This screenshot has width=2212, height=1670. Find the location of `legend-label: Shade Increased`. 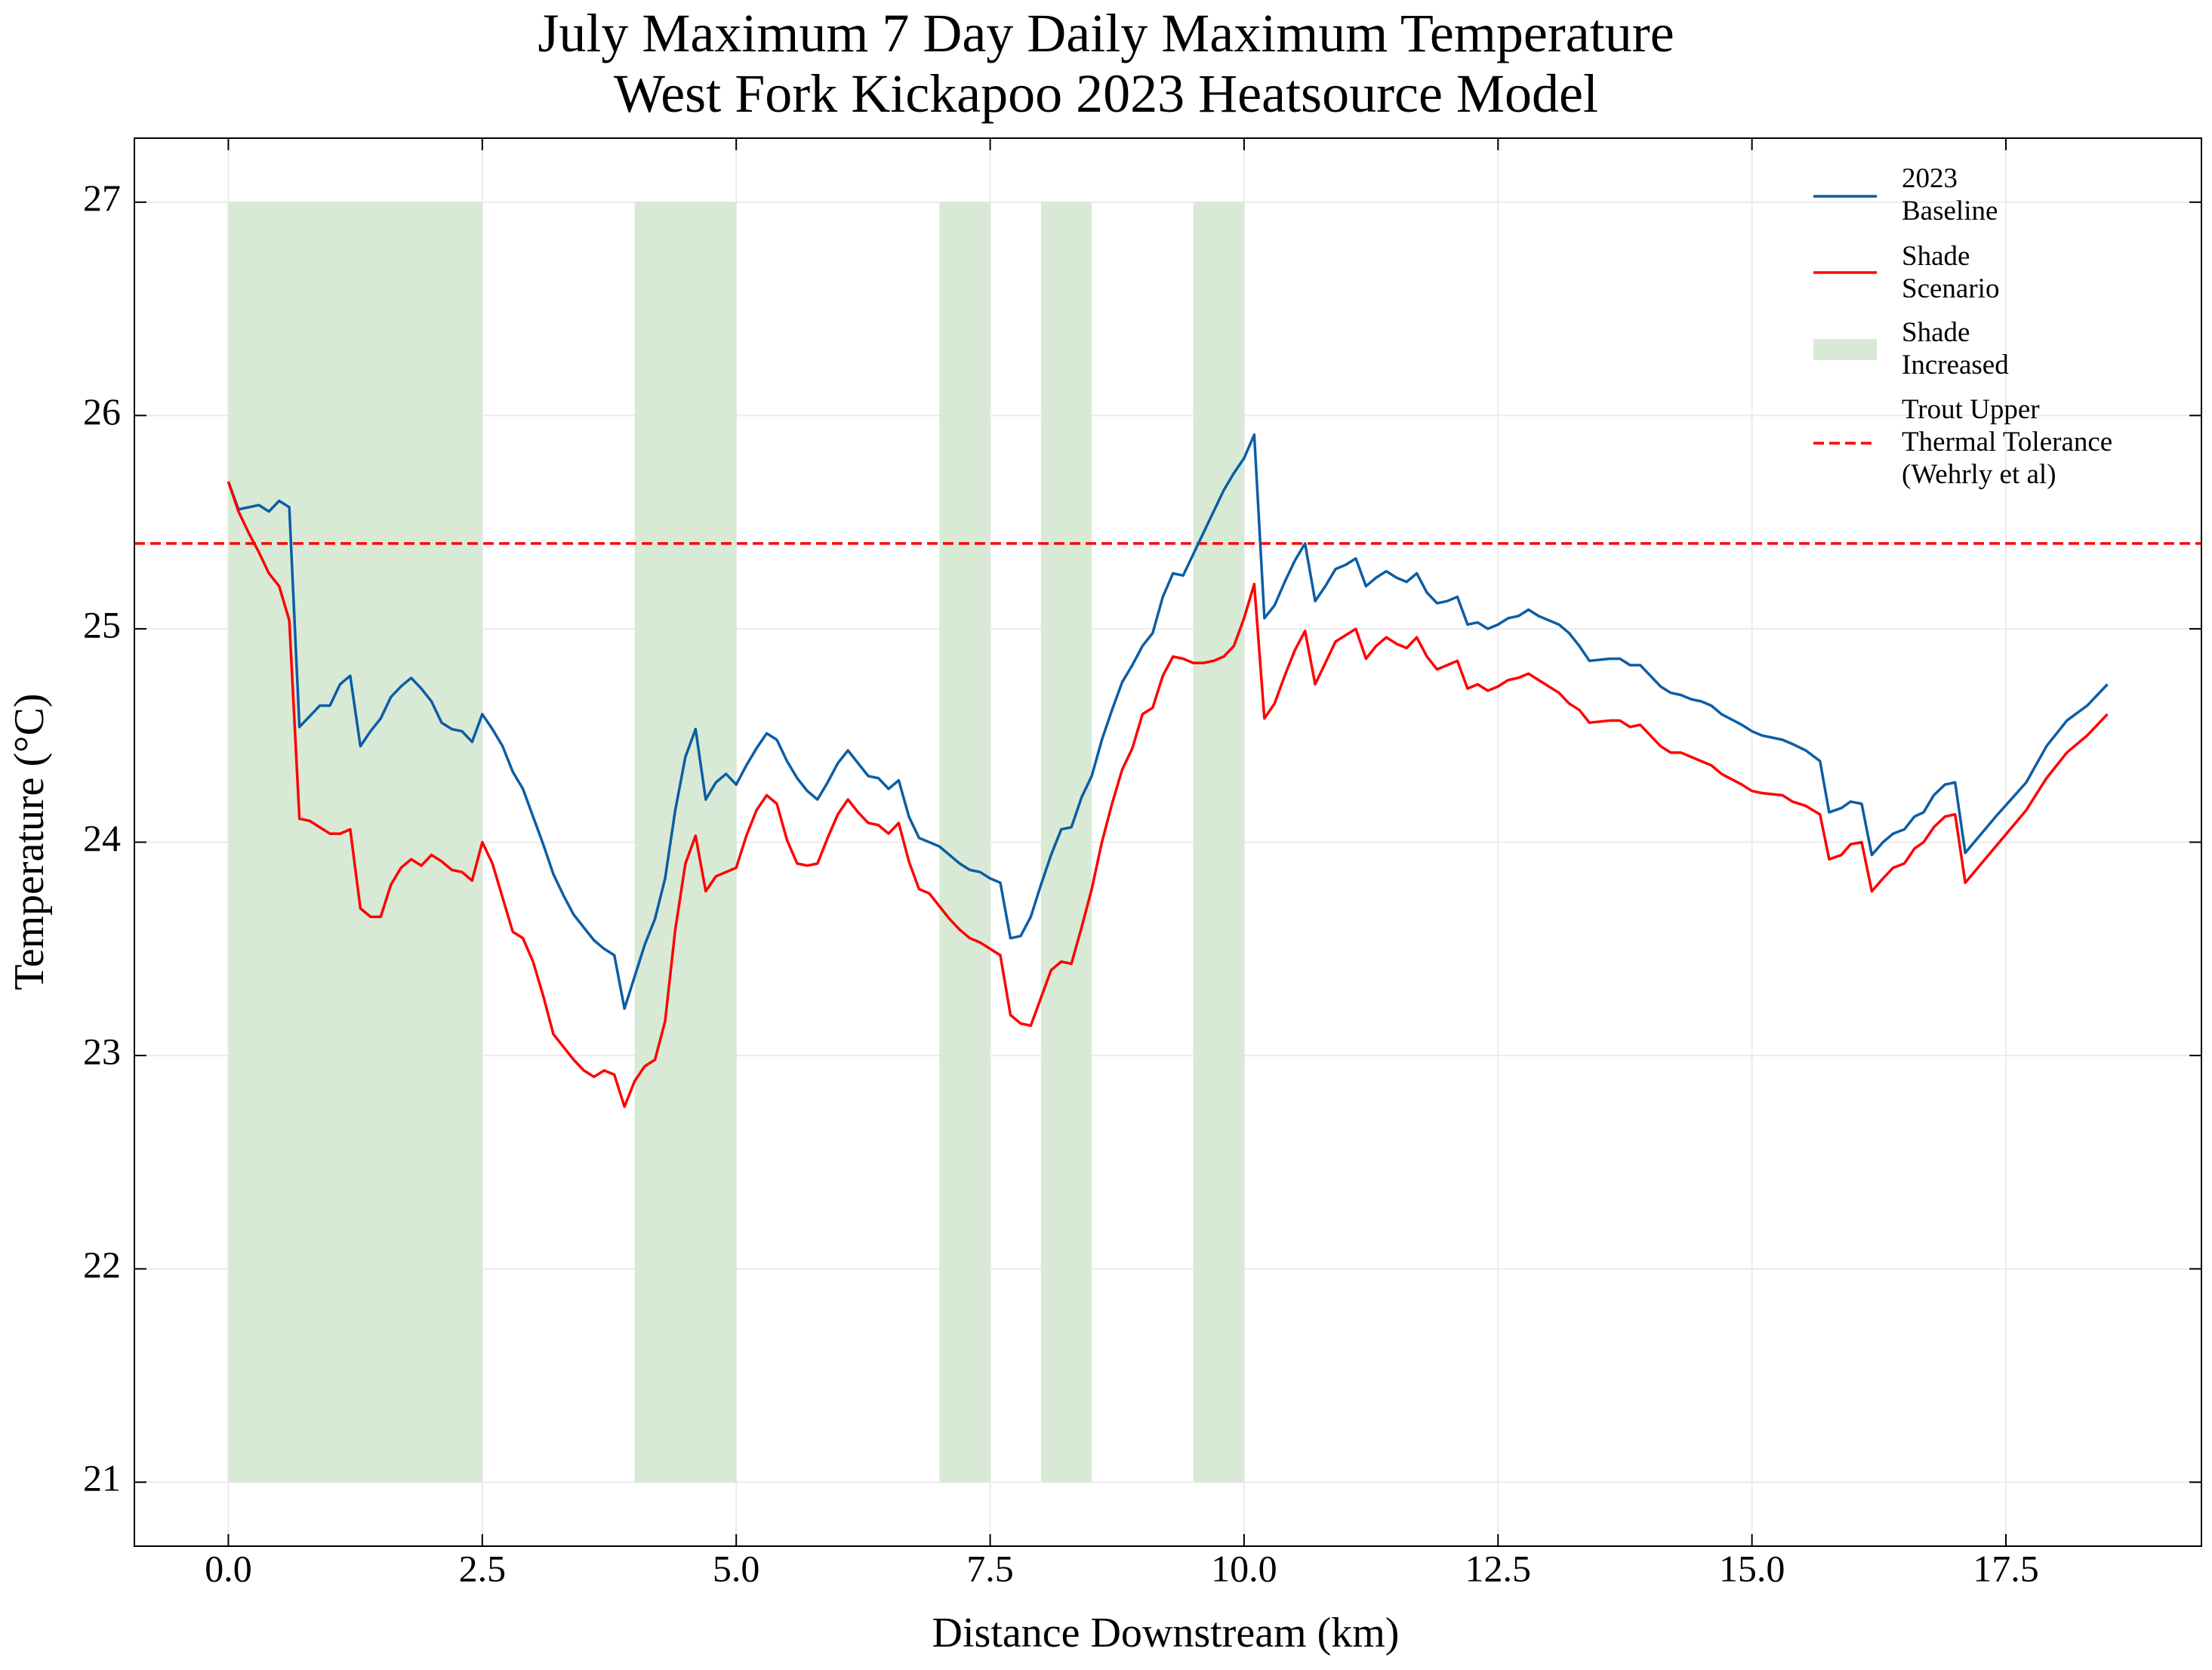

legend-label: Shade Increased is located at coordinates (1955, 349).